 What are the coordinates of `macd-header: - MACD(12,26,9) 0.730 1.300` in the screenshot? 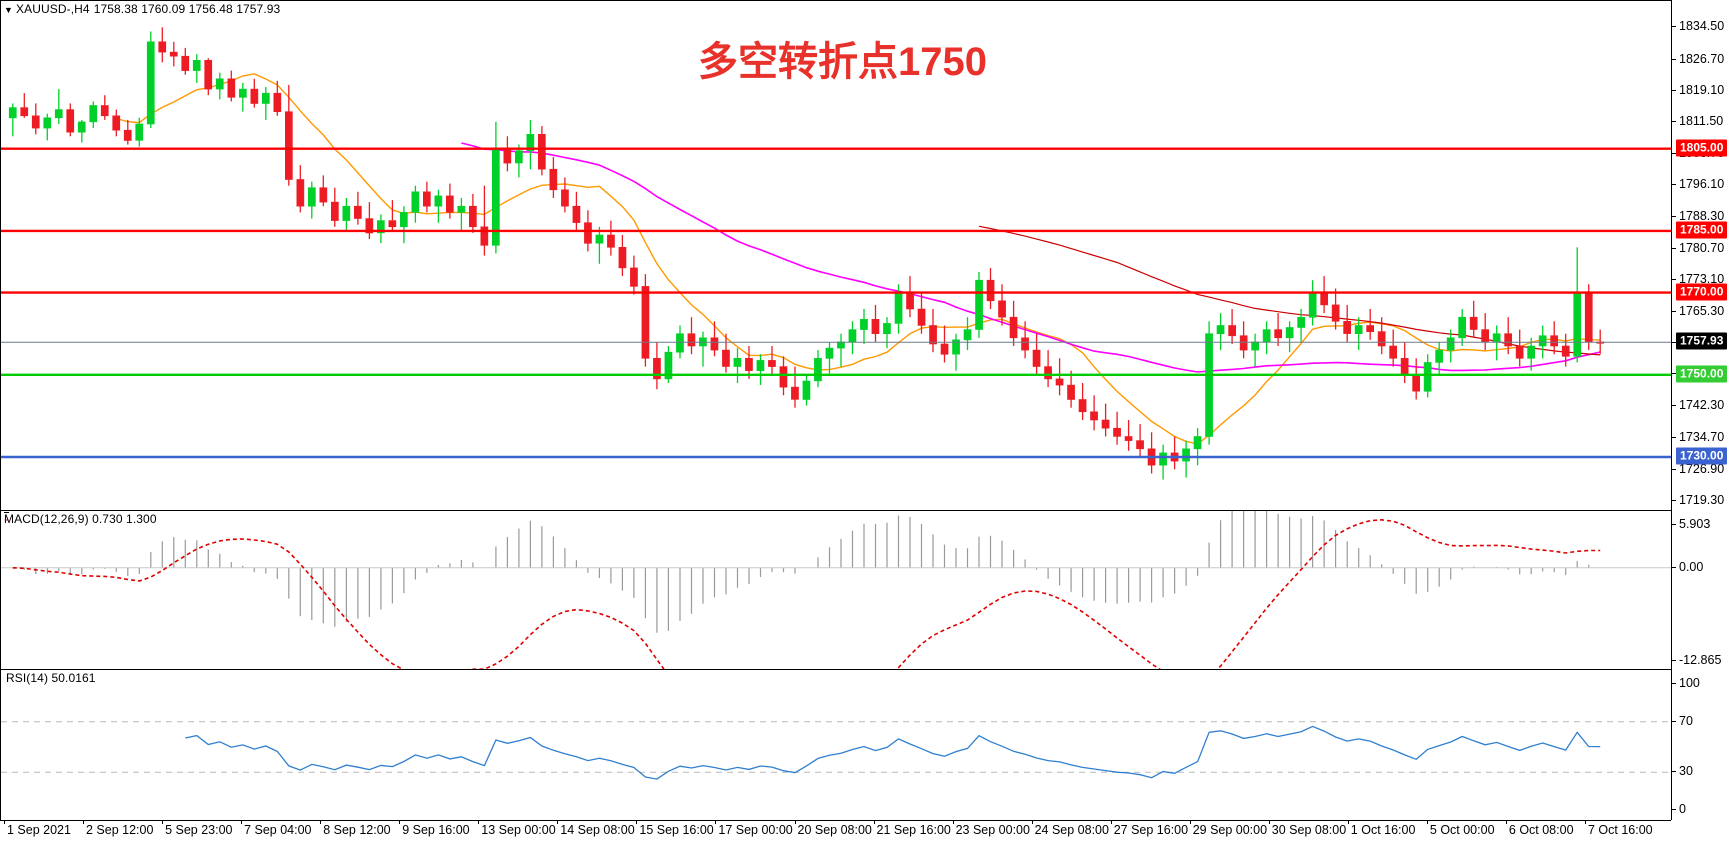 It's located at (80, 519).